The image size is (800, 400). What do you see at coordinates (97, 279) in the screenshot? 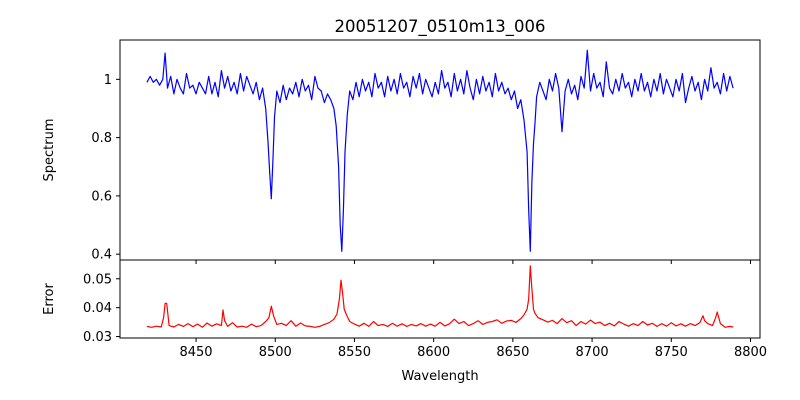
I see `error-y-tick-label: 0.05` at bounding box center [97, 279].